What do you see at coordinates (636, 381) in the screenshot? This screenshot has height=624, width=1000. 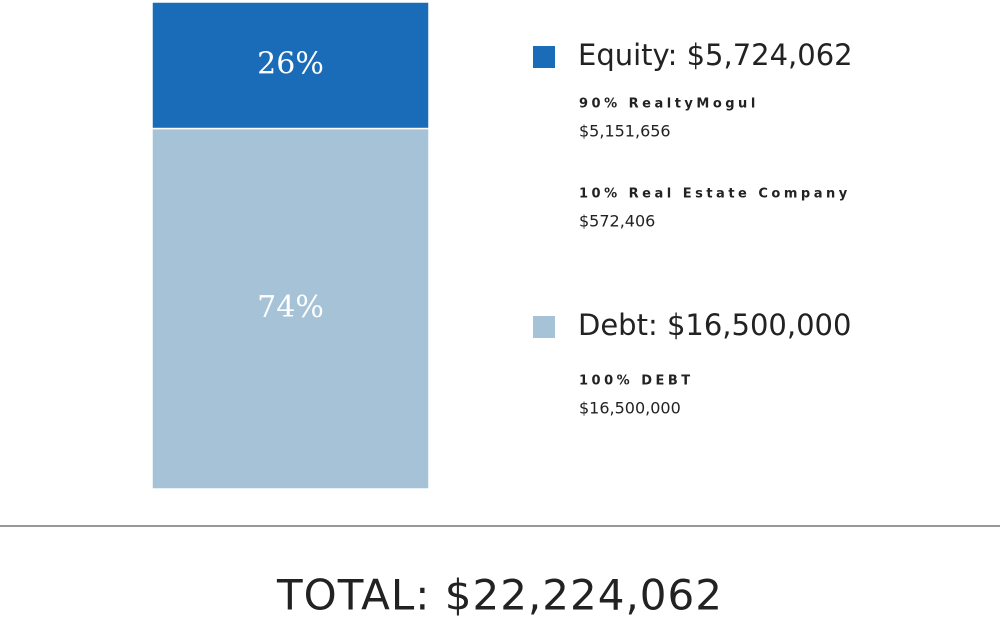 I see `item-label: 100% DEBT` at bounding box center [636, 381].